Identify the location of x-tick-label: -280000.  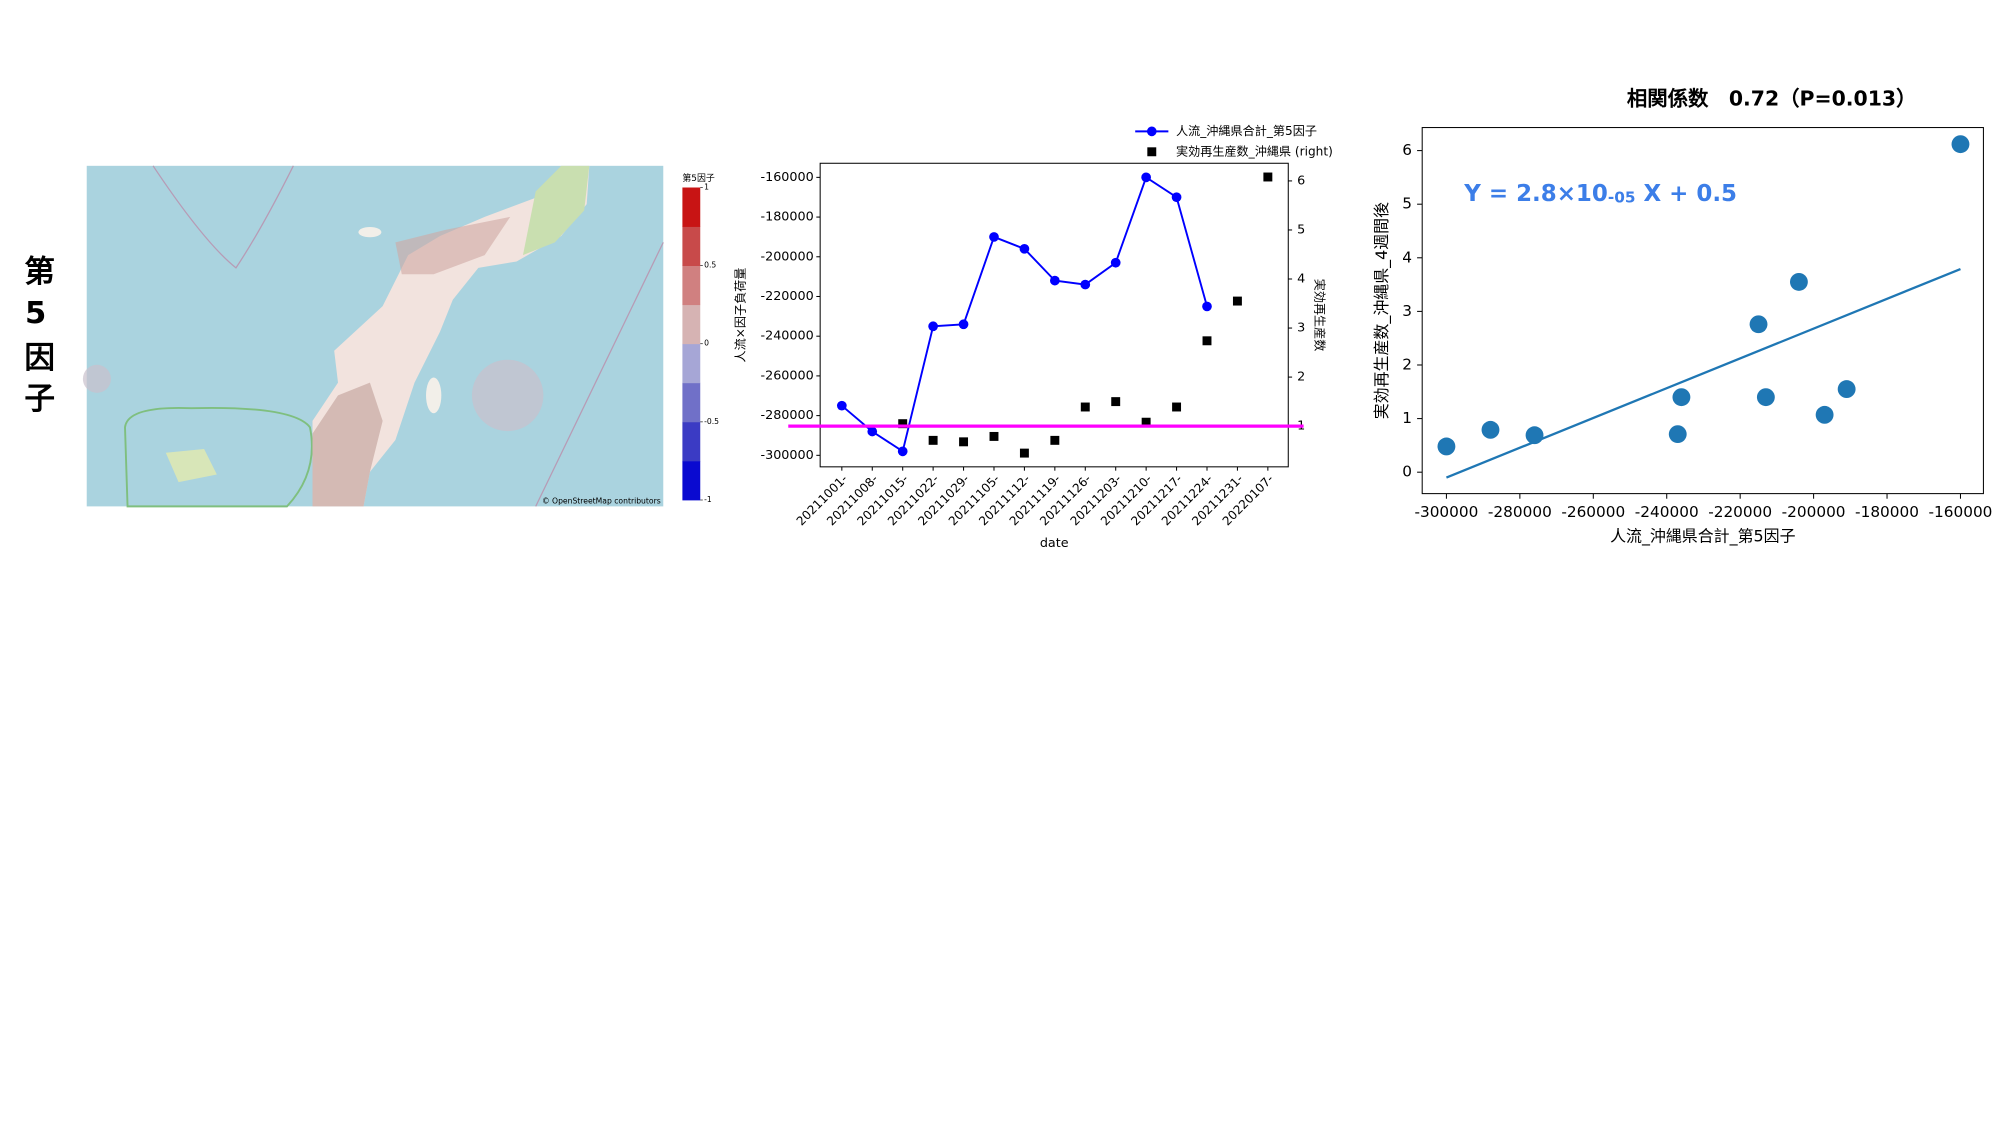
(1520, 512).